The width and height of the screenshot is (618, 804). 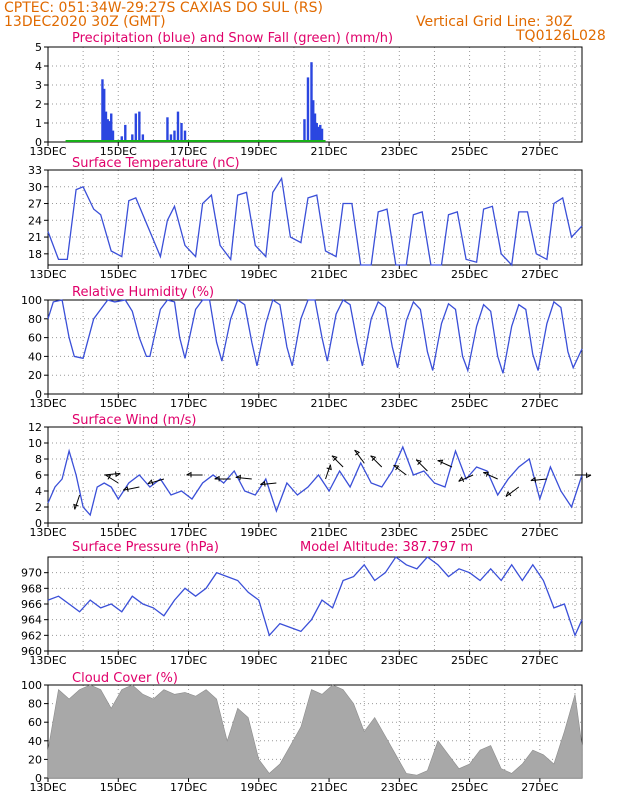 I want to click on wind-ytick-label: 12, so click(x=35, y=427).